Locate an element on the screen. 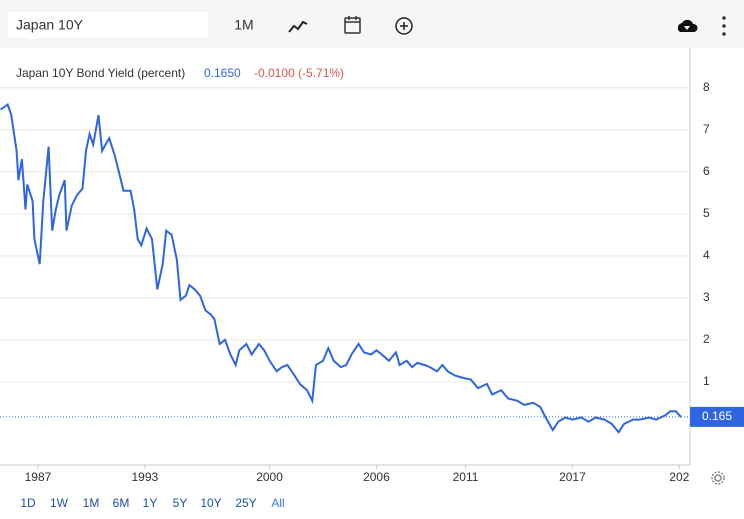 The height and width of the screenshot is (519, 744). y-tick-label: 7 is located at coordinates (706, 129).